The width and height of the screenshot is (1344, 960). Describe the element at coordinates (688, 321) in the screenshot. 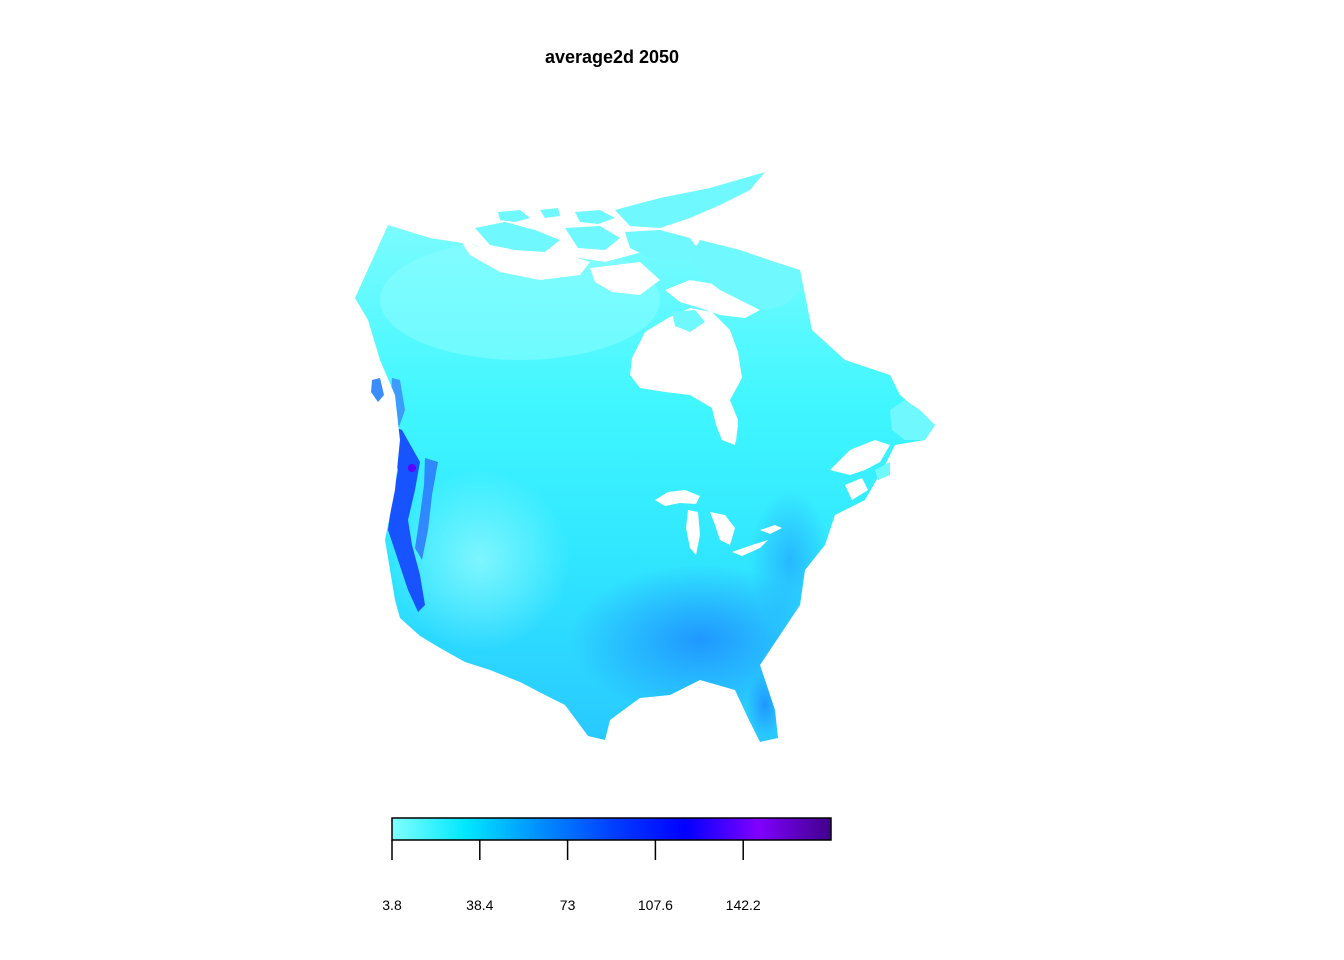

I see `southampton-island` at that location.